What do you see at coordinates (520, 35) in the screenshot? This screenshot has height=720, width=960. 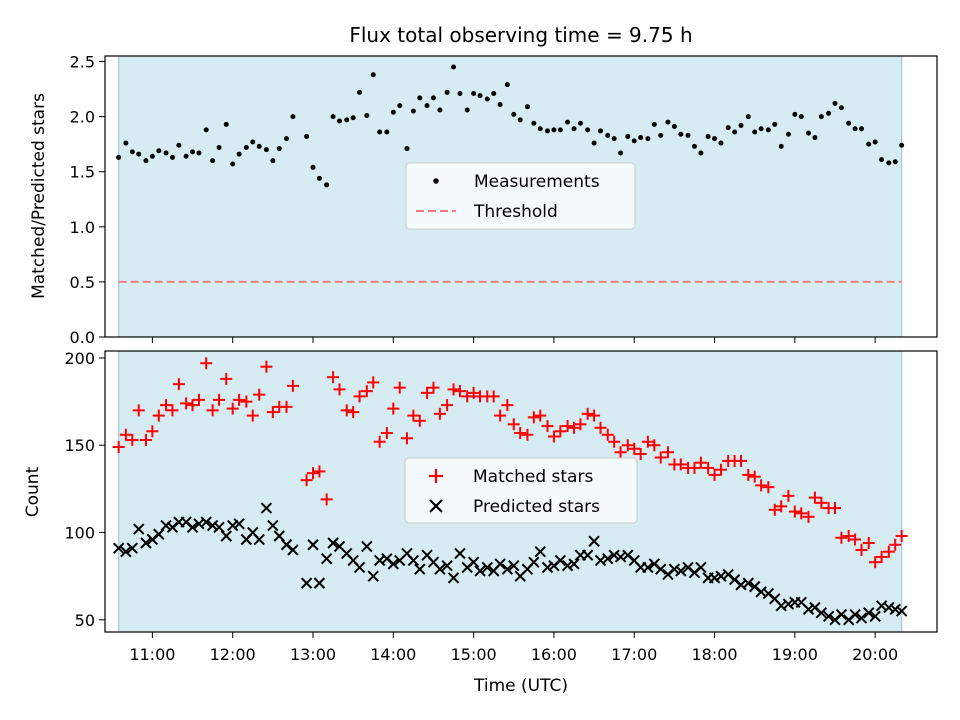 I see `figure-title: Flux total observing time = 9.75 h` at bounding box center [520, 35].